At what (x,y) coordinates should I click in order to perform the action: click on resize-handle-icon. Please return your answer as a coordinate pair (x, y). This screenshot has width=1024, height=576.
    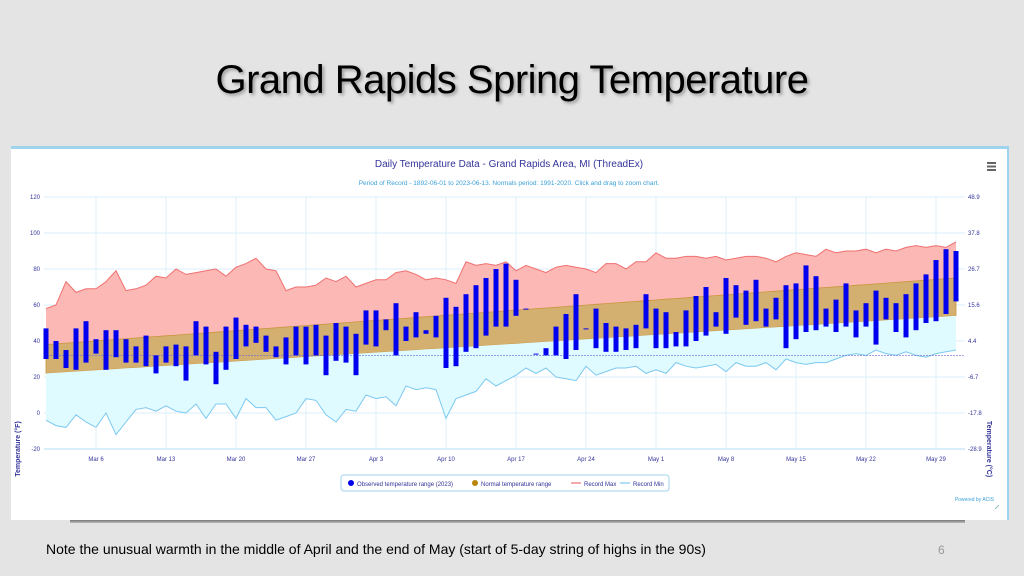
    Looking at the image, I should click on (997, 507).